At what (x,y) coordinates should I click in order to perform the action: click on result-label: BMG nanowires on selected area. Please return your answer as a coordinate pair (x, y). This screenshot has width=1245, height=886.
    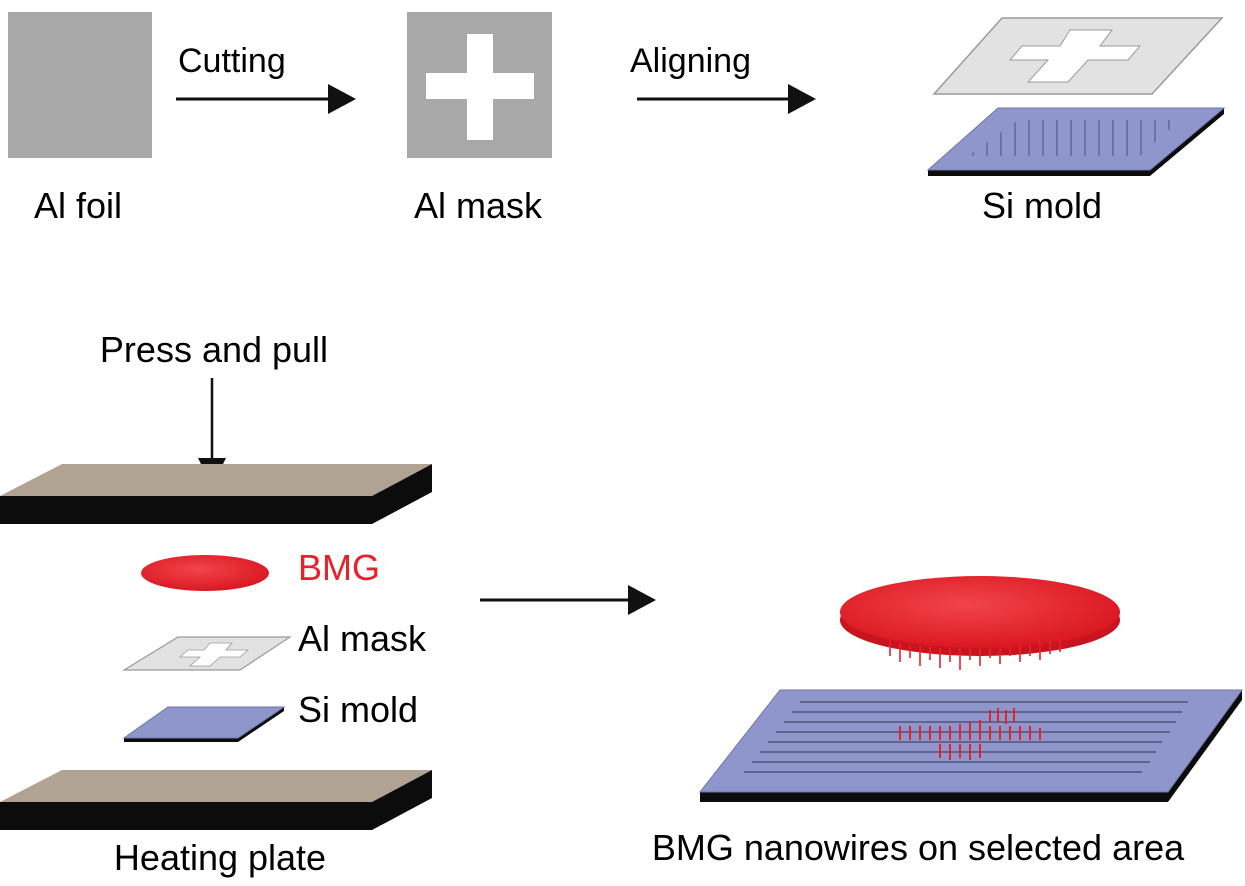
    Looking at the image, I should click on (918, 847).